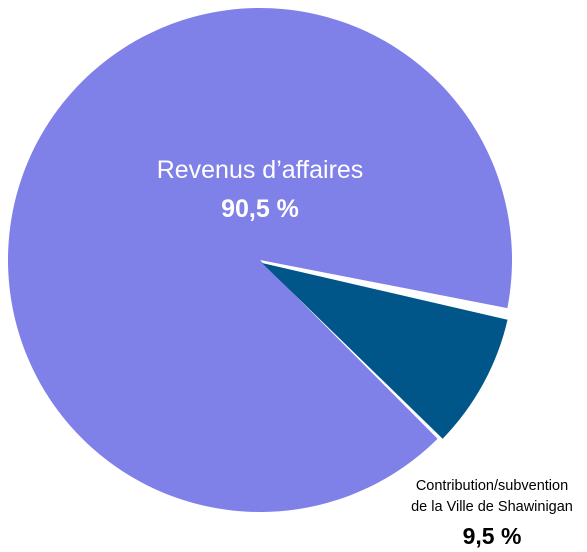  I want to click on slice-label-revenus-line-1: Revenus d’affaires, so click(260, 170).